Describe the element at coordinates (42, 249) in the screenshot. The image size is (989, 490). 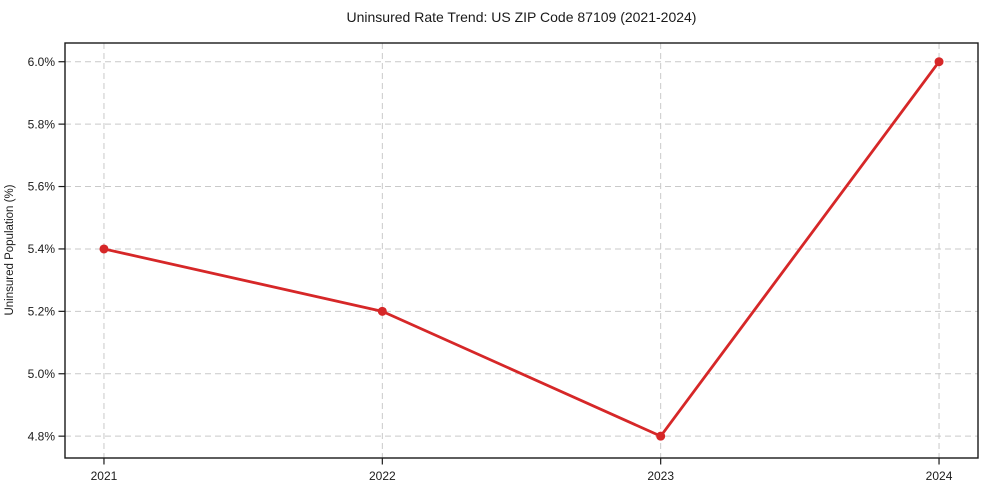
I see `y-tick-label: 5.4%` at that location.